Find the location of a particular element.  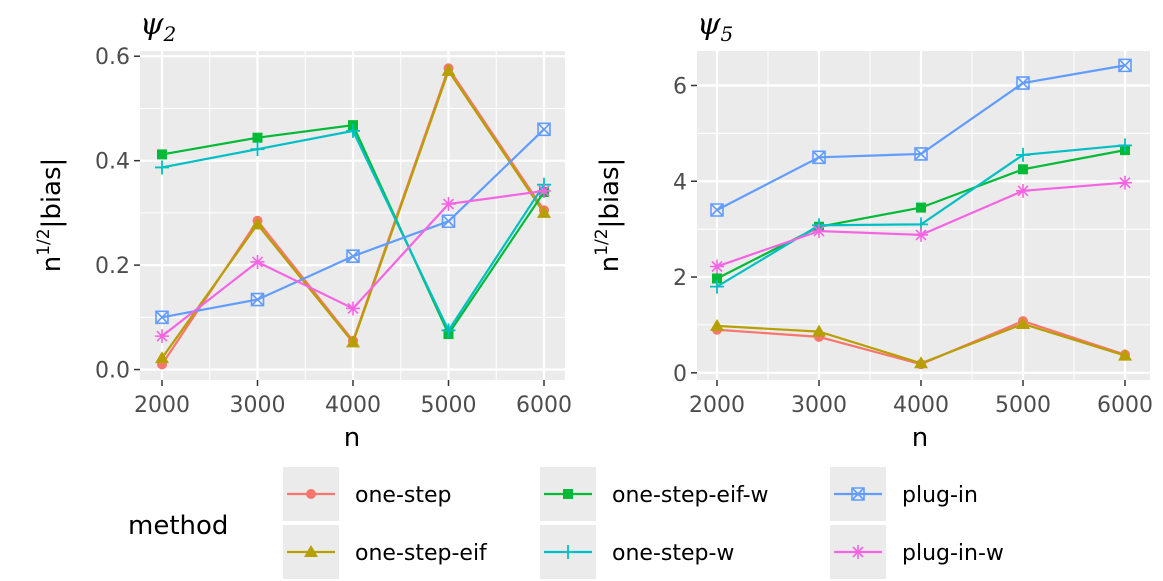

legend-item-one-step: one-step is located at coordinates (367, 494).